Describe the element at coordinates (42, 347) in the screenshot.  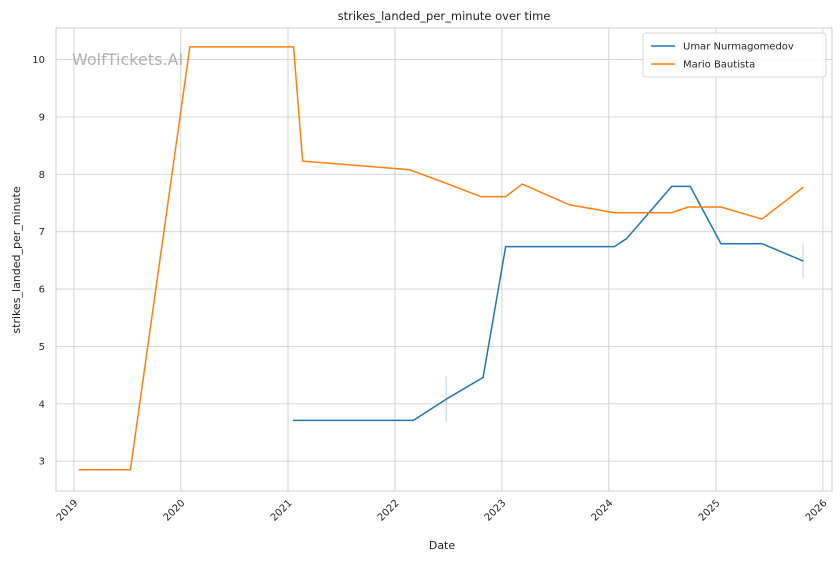
I see `y-tick-label: 5` at that location.